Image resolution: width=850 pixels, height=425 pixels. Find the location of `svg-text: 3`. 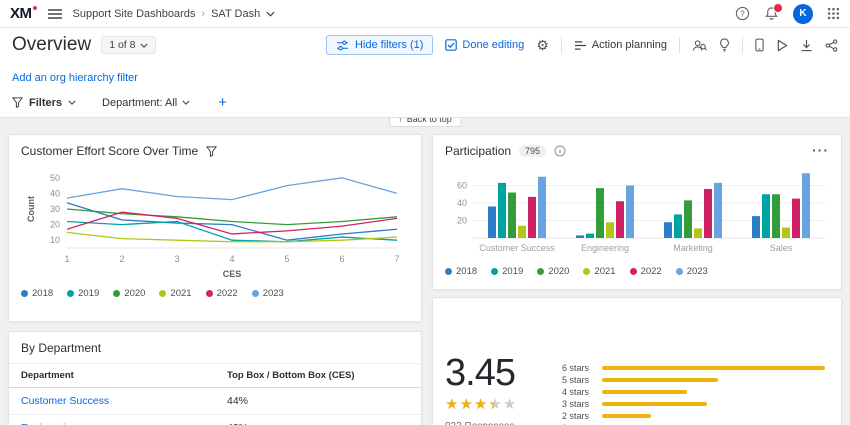

svg-text: 3 is located at coordinates (176, 259).